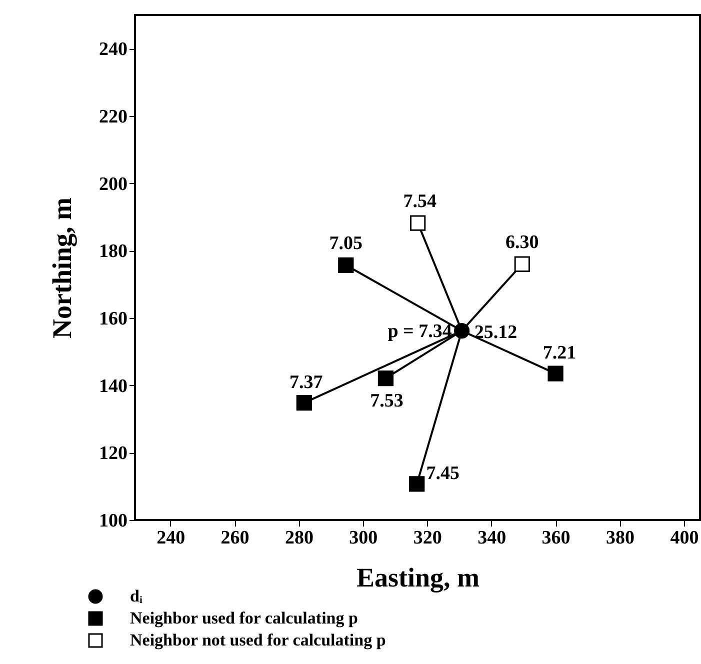  Describe the element at coordinates (387, 401) in the screenshot. I see `annotation: 7.53` at that location.